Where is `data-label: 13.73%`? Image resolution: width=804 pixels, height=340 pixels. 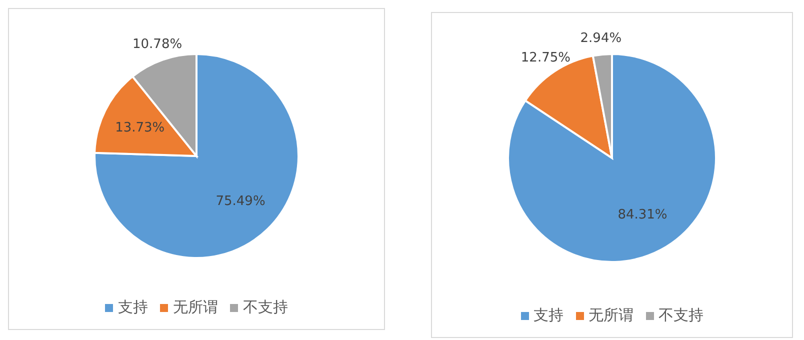 data-label: 13.73% is located at coordinates (140, 128).